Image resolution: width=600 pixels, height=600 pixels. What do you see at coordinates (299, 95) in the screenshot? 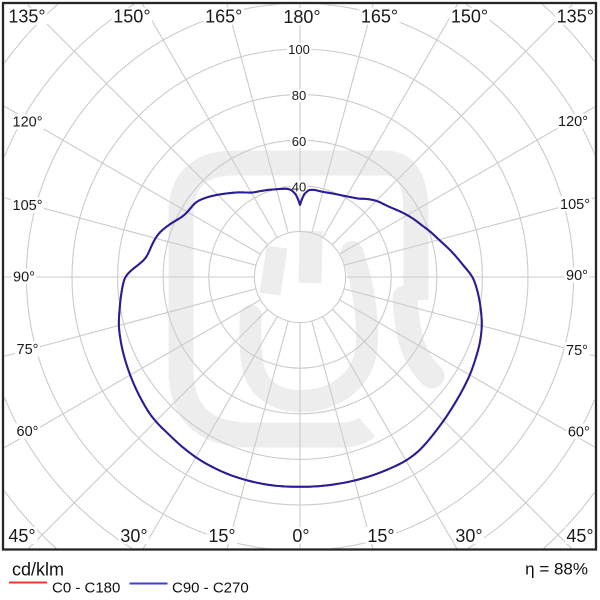
I see `svg-text: 80` at bounding box center [299, 95].